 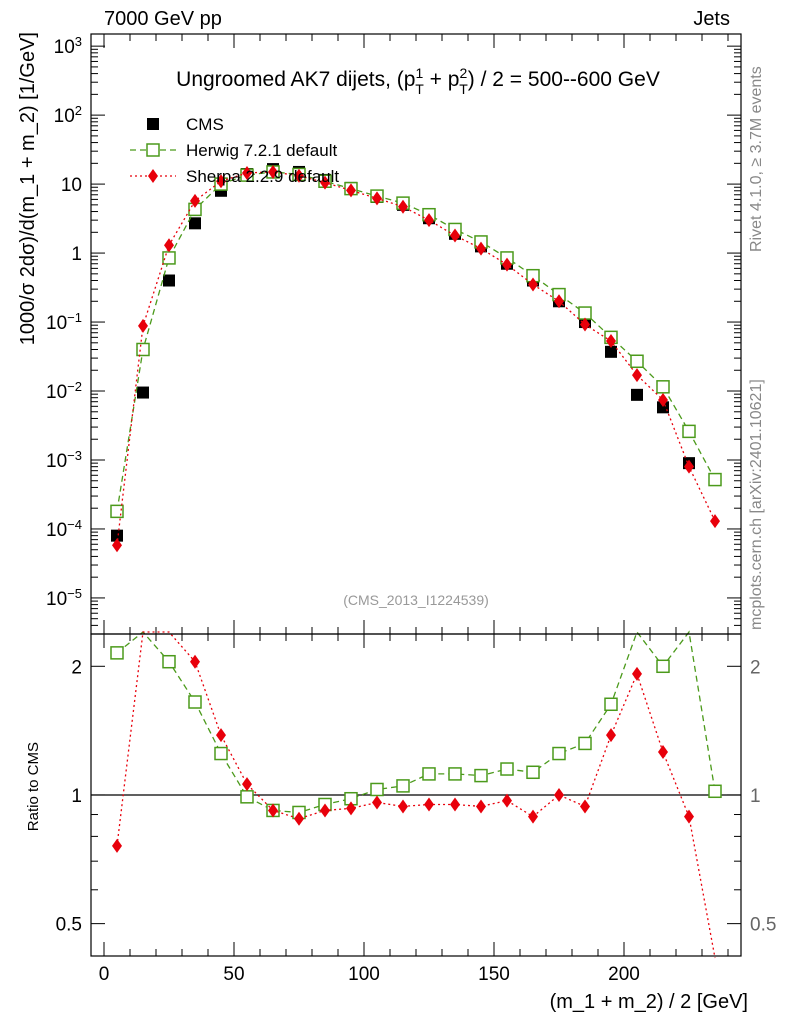 What do you see at coordinates (233, 974) in the screenshot?
I see `x-tick-label: 50` at bounding box center [233, 974].